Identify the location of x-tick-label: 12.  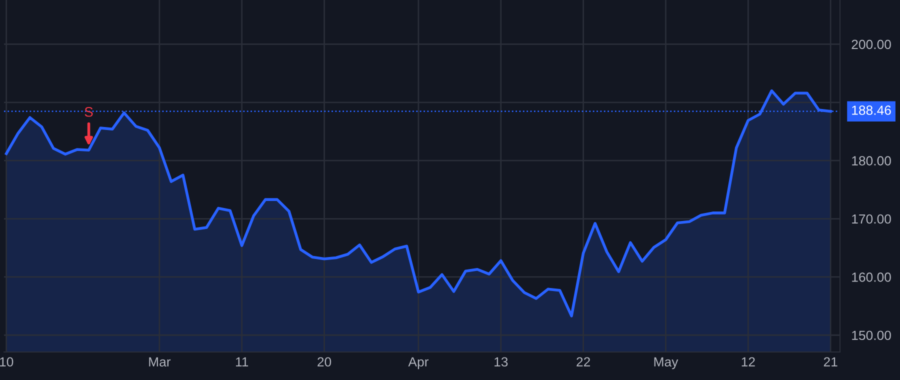
(748, 361).